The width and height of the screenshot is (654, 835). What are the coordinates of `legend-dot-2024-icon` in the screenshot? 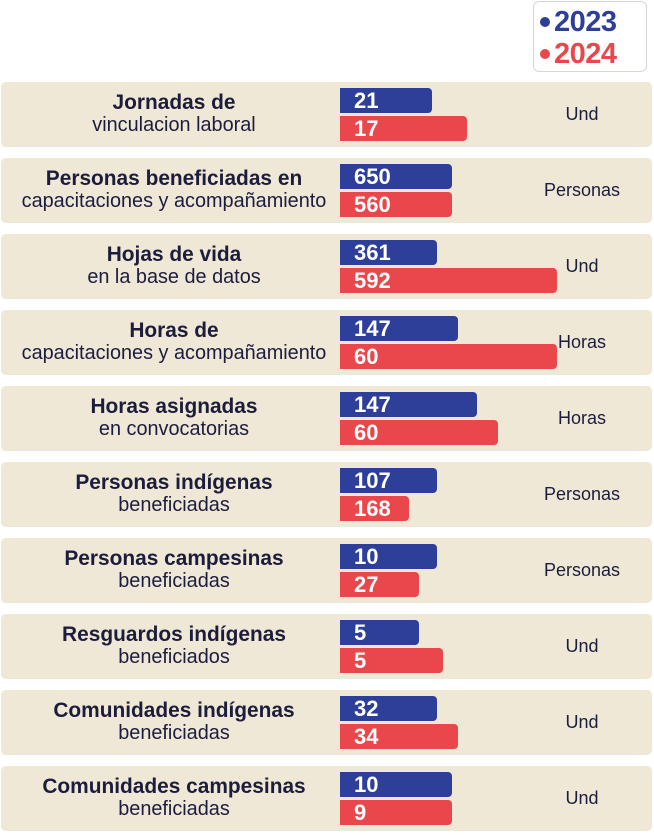 It's located at (545, 54).